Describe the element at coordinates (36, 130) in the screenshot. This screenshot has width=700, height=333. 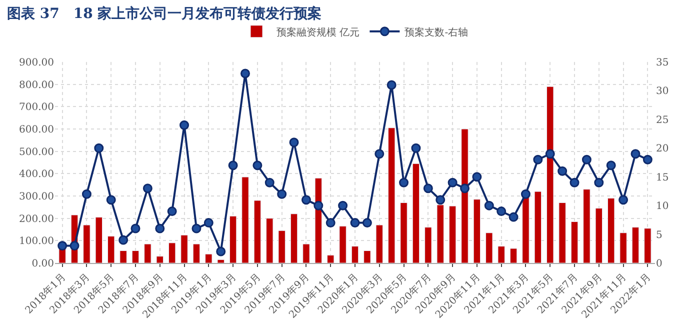
I see `y-tick-label: 600.00` at that location.